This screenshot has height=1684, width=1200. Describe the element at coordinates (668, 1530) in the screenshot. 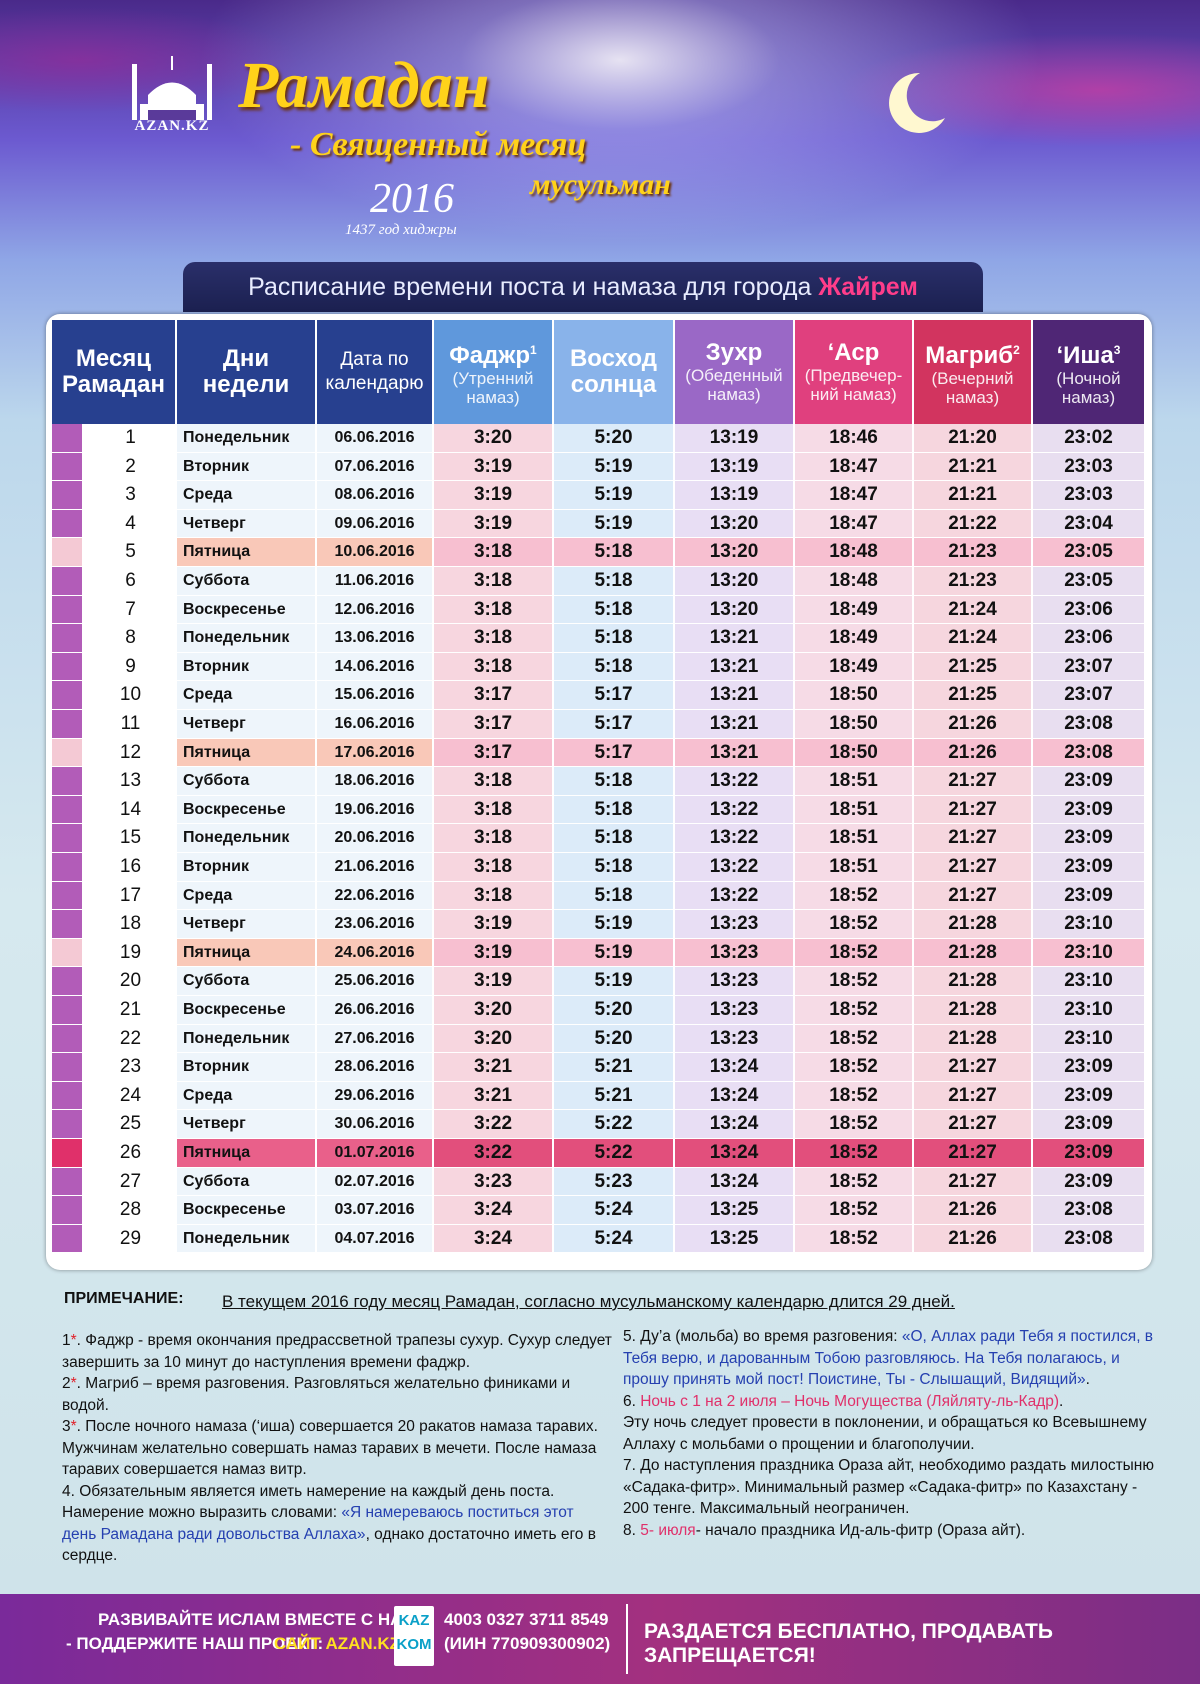

I see `note-highlight: 5- июля` at that location.